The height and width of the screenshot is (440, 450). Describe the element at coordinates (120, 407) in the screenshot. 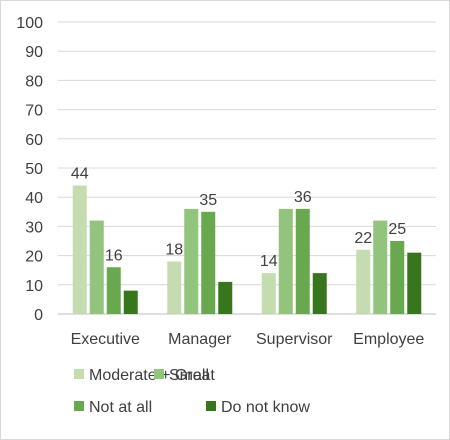

I see `legend-label: Not at all` at that location.